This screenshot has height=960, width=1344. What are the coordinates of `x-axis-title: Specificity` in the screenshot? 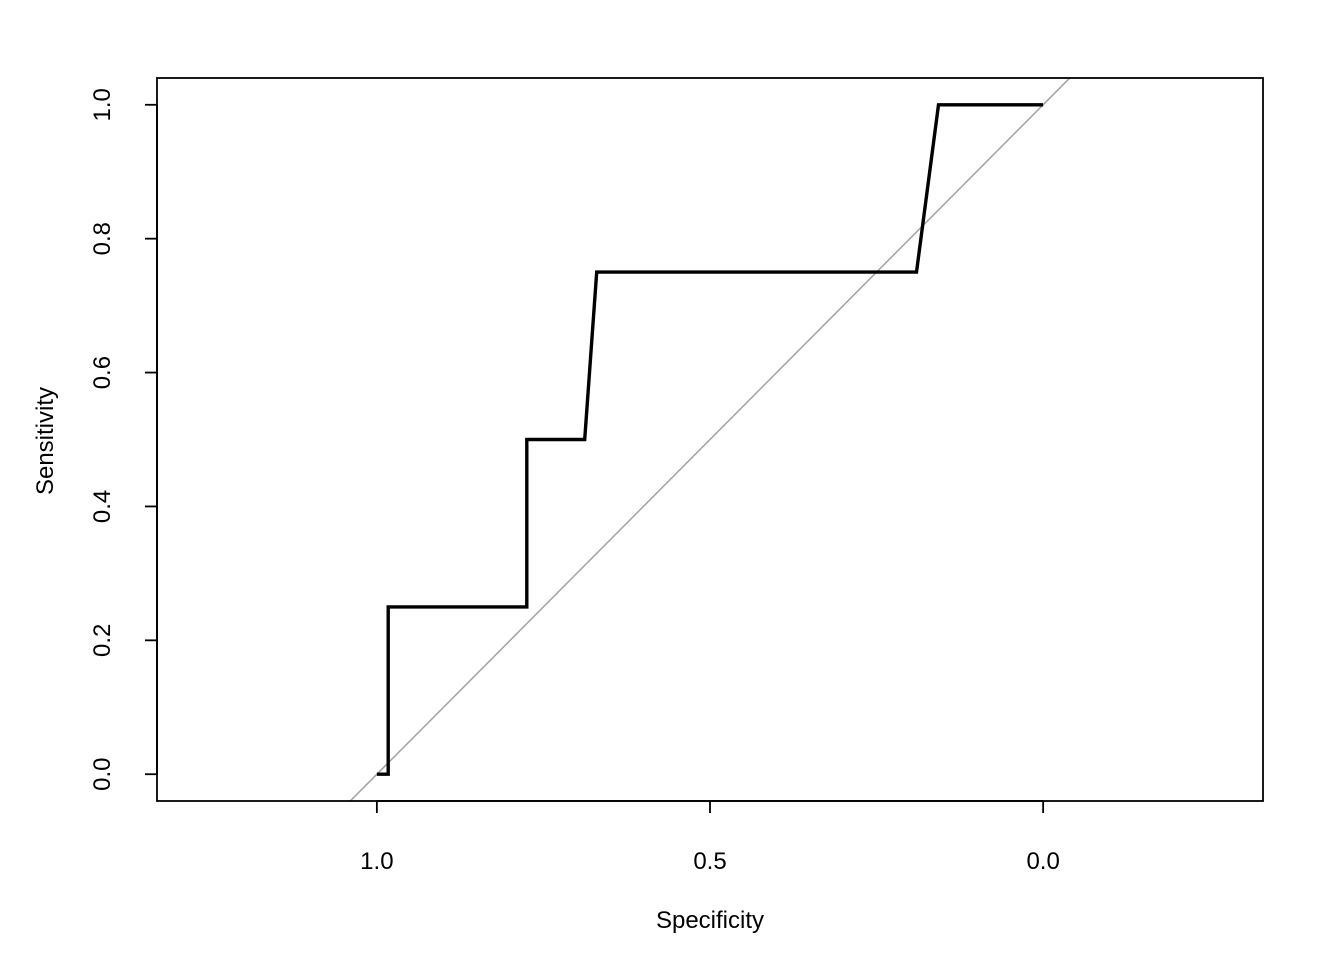 It's located at (710, 920).